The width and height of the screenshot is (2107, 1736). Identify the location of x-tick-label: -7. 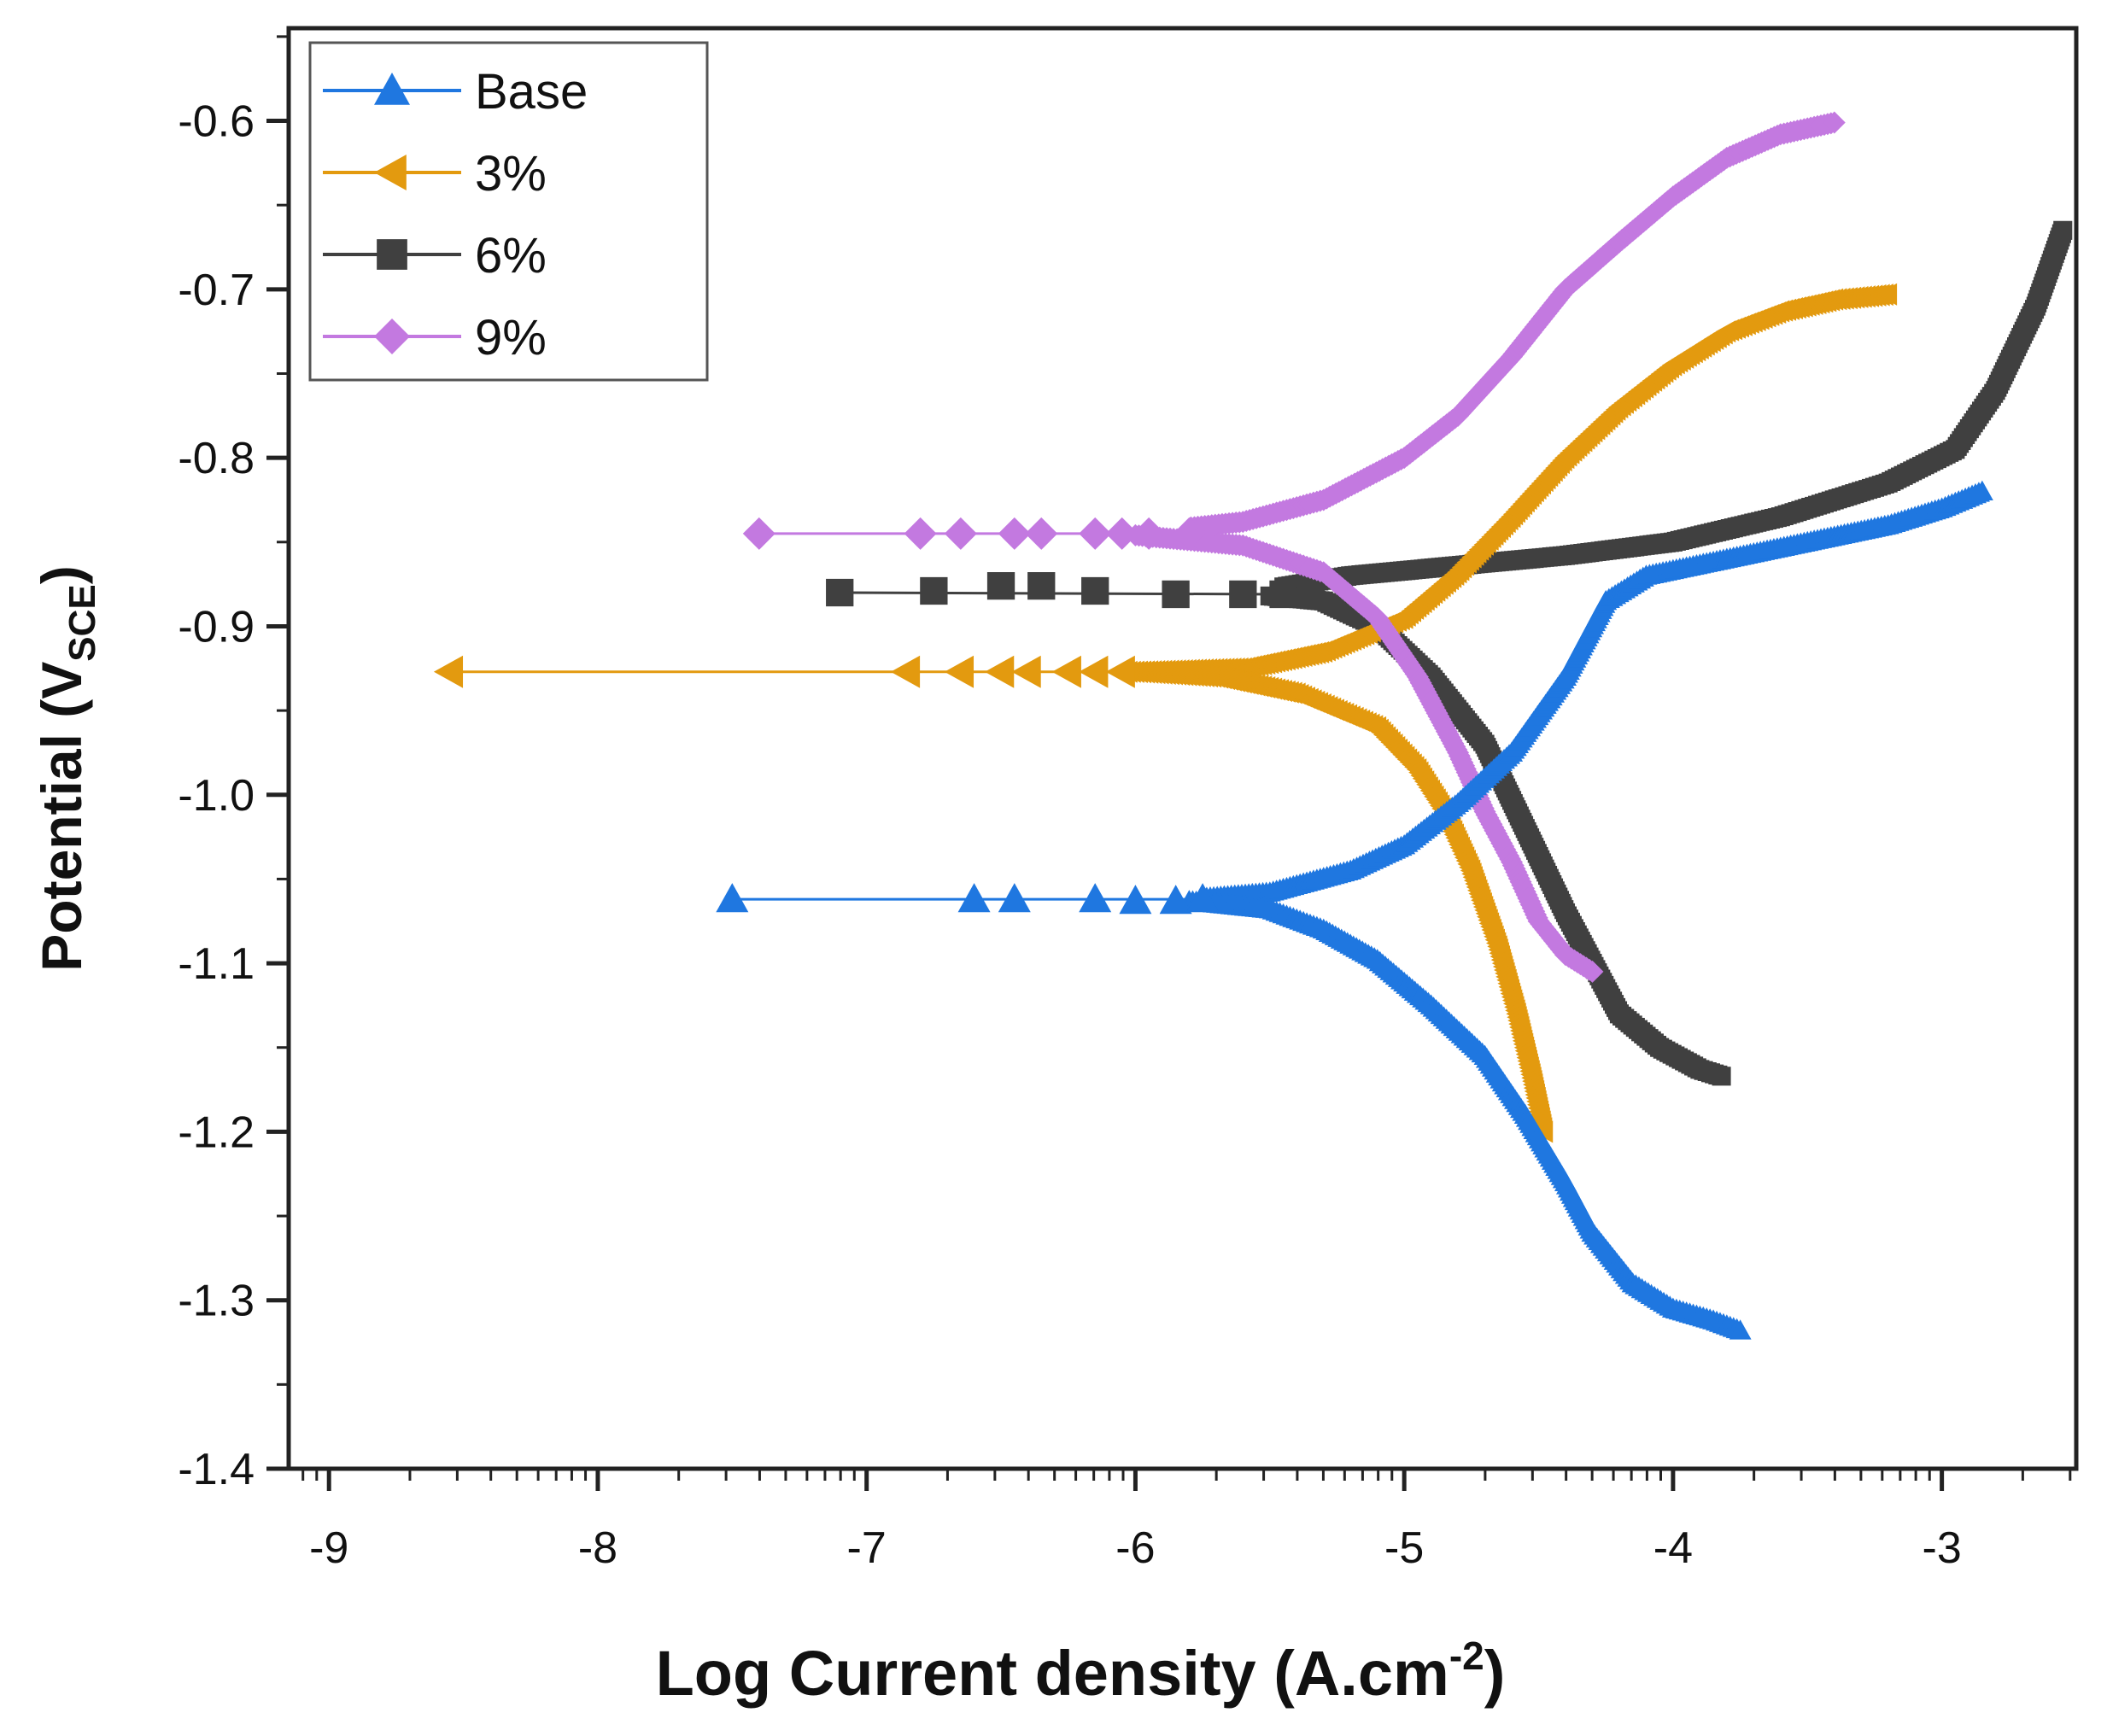
(867, 1548).